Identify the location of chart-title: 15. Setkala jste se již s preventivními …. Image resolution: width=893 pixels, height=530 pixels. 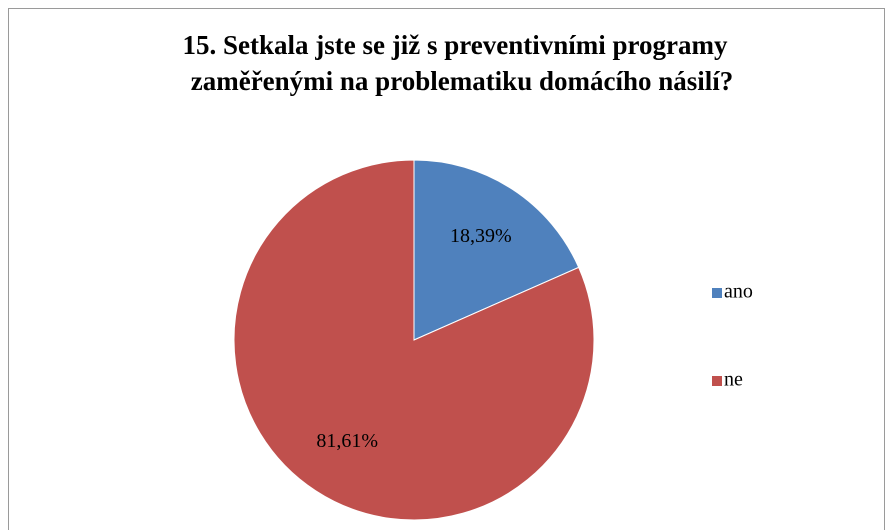
(455, 45).